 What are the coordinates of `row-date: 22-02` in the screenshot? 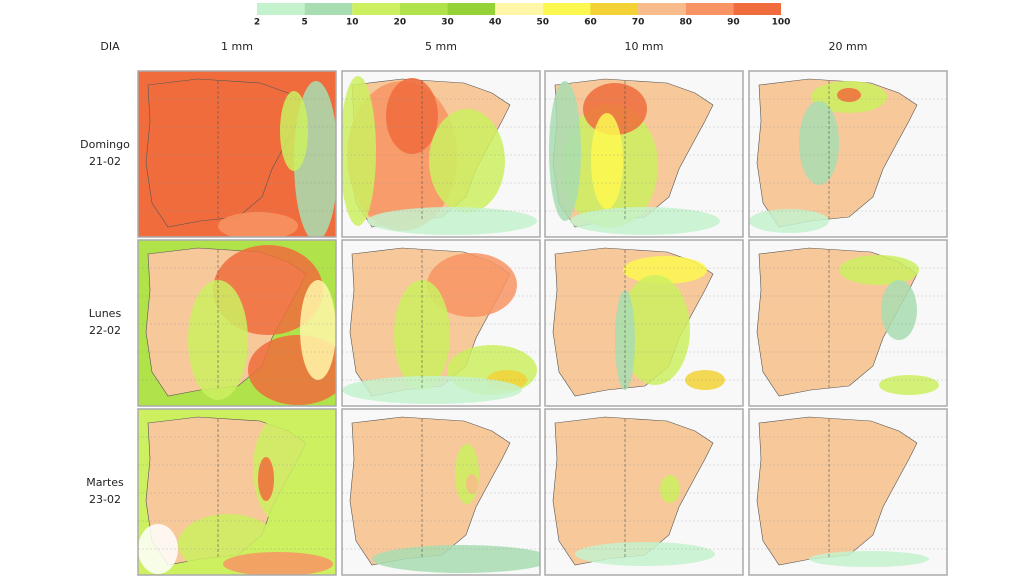 It's located at (105, 330).